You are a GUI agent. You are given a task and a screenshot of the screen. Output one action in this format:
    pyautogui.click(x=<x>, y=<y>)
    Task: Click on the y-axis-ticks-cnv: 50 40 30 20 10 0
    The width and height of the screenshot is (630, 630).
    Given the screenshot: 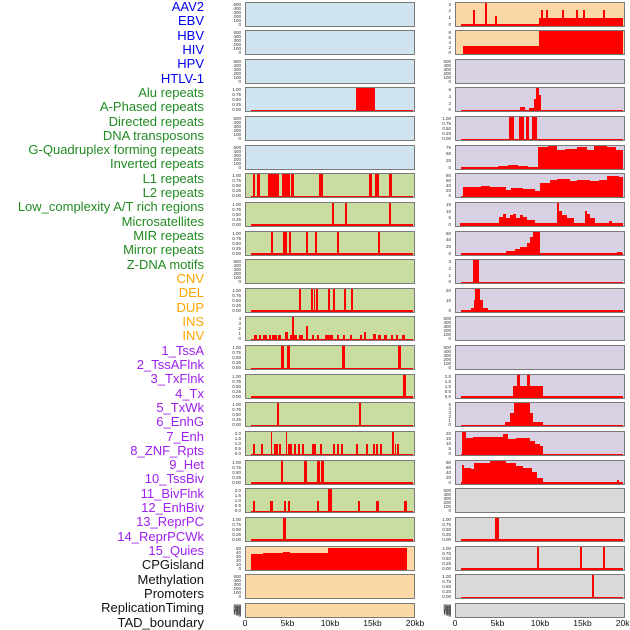 What is the action you would take?
    pyautogui.click(x=219, y=558)
    